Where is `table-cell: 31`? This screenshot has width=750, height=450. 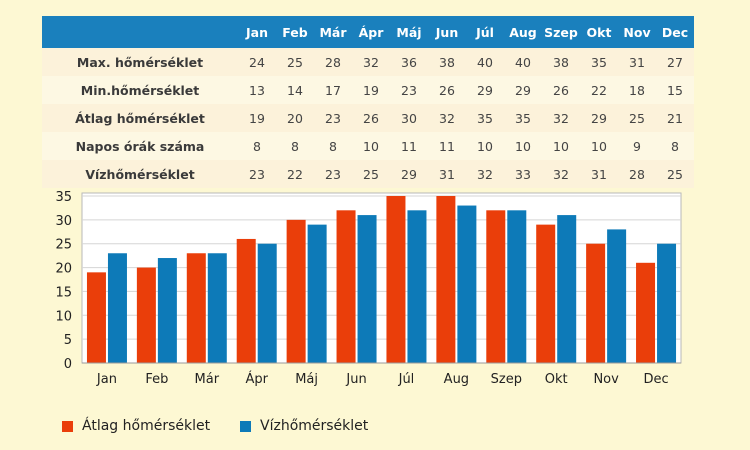 table-cell: 31 is located at coordinates (637, 62).